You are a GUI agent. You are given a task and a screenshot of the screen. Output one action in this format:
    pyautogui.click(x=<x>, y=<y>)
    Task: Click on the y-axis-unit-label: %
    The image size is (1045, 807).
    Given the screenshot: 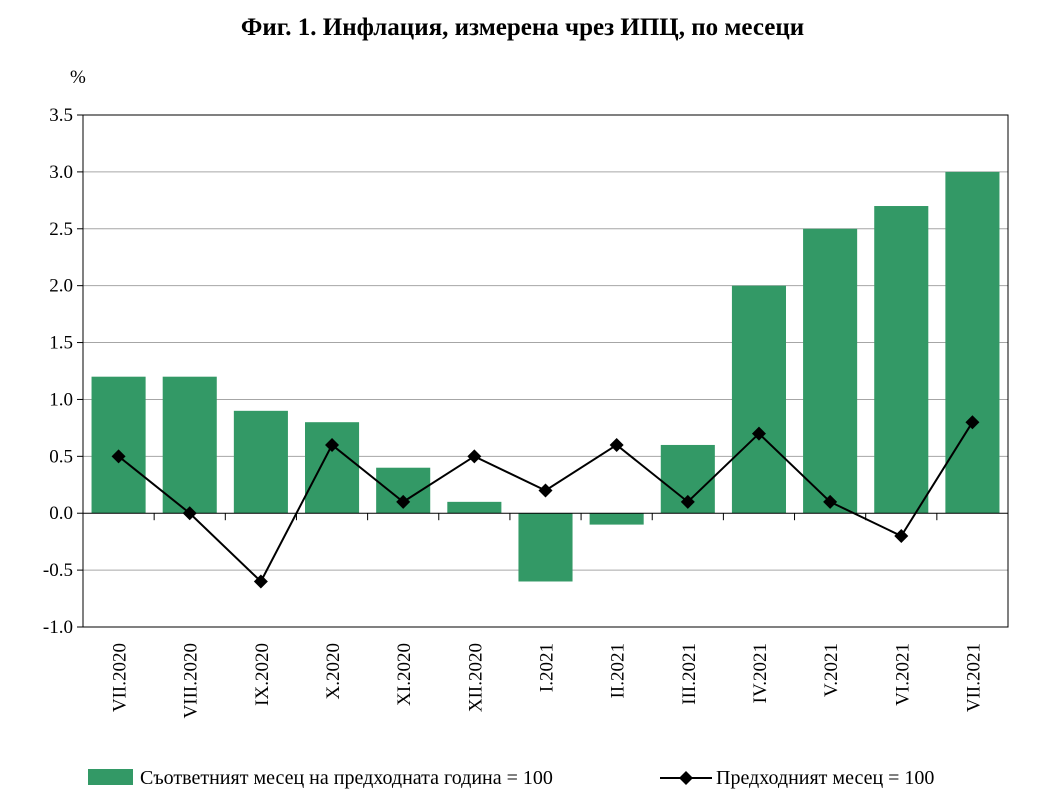 What is the action you would take?
    pyautogui.click(x=78, y=77)
    